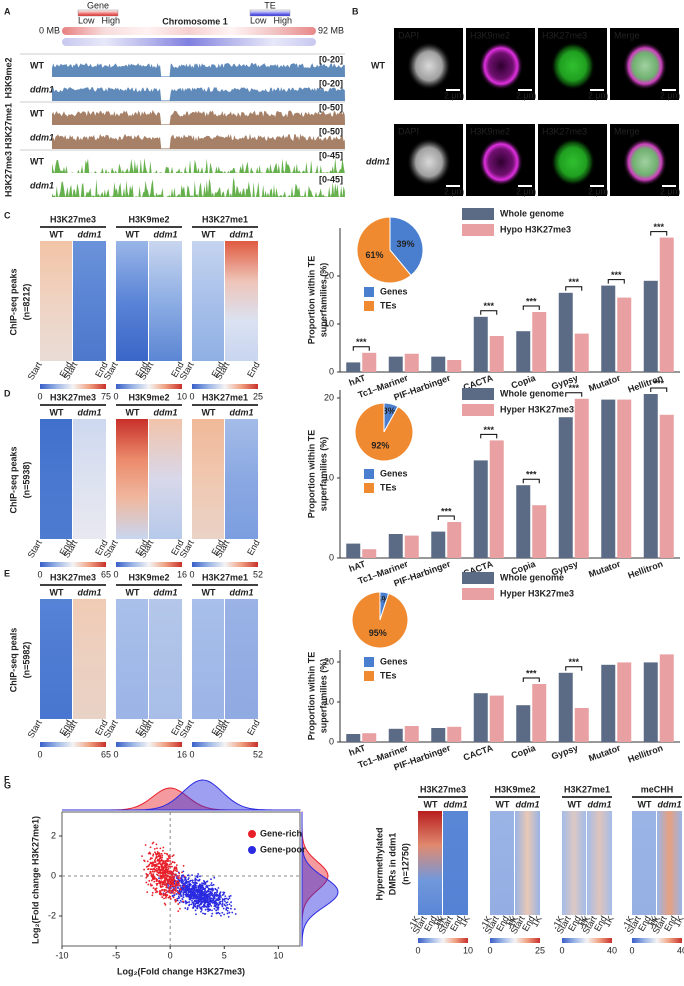 The image size is (684, 986). Describe the element at coordinates (331, 30) in the screenshot. I see `axis-label: 92 MB` at that location.